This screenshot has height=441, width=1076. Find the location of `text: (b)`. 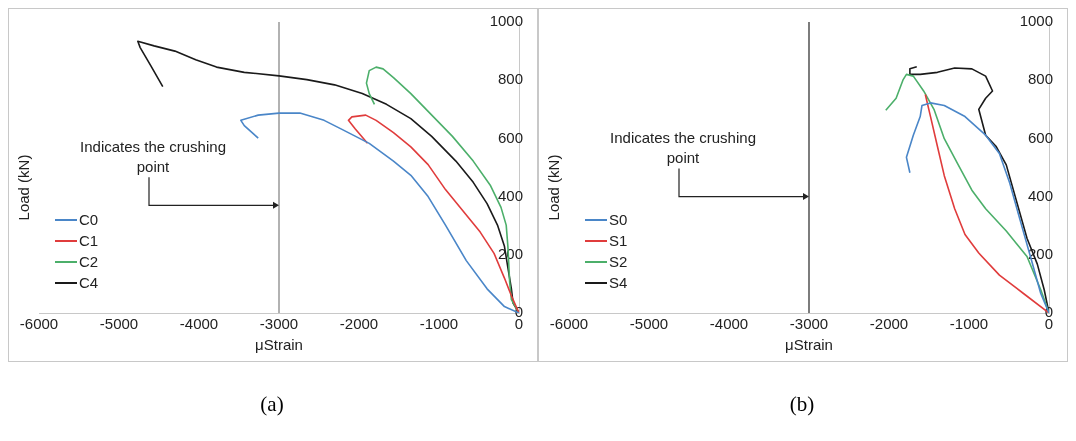

text: (b) is located at coordinates (802, 404).